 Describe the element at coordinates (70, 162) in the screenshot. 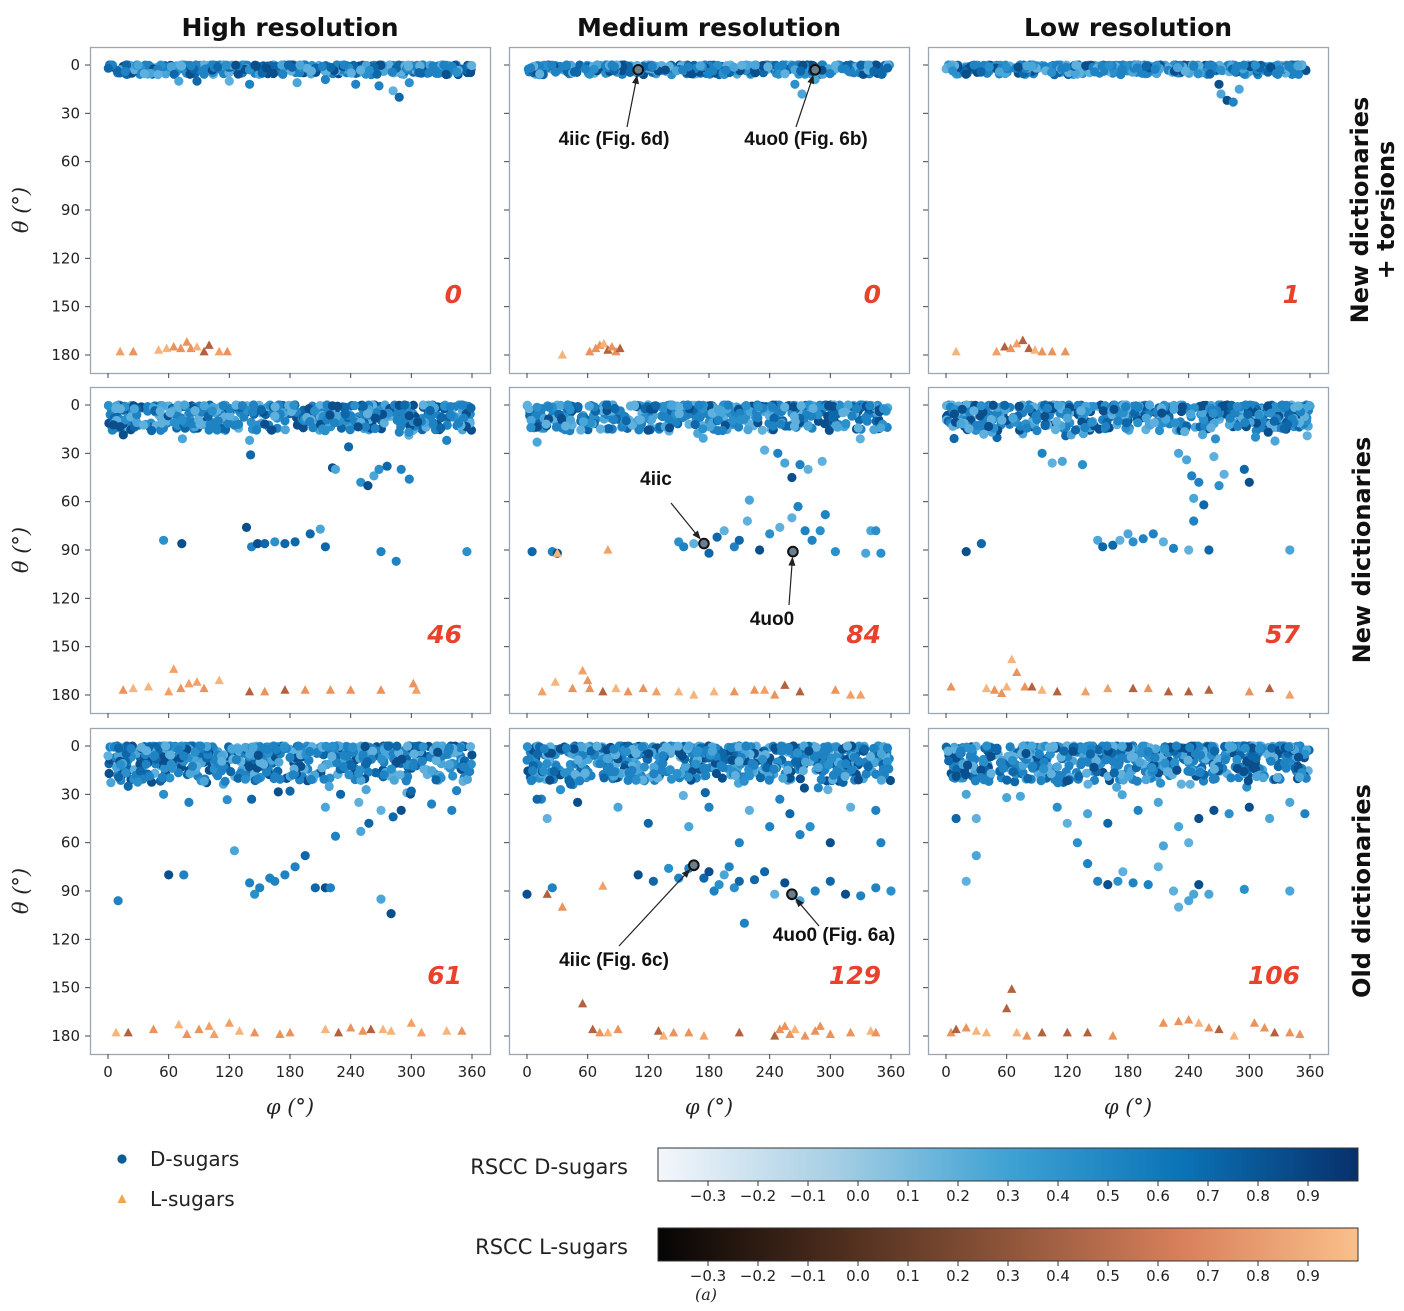

I see `y-tick-label: 60` at that location.